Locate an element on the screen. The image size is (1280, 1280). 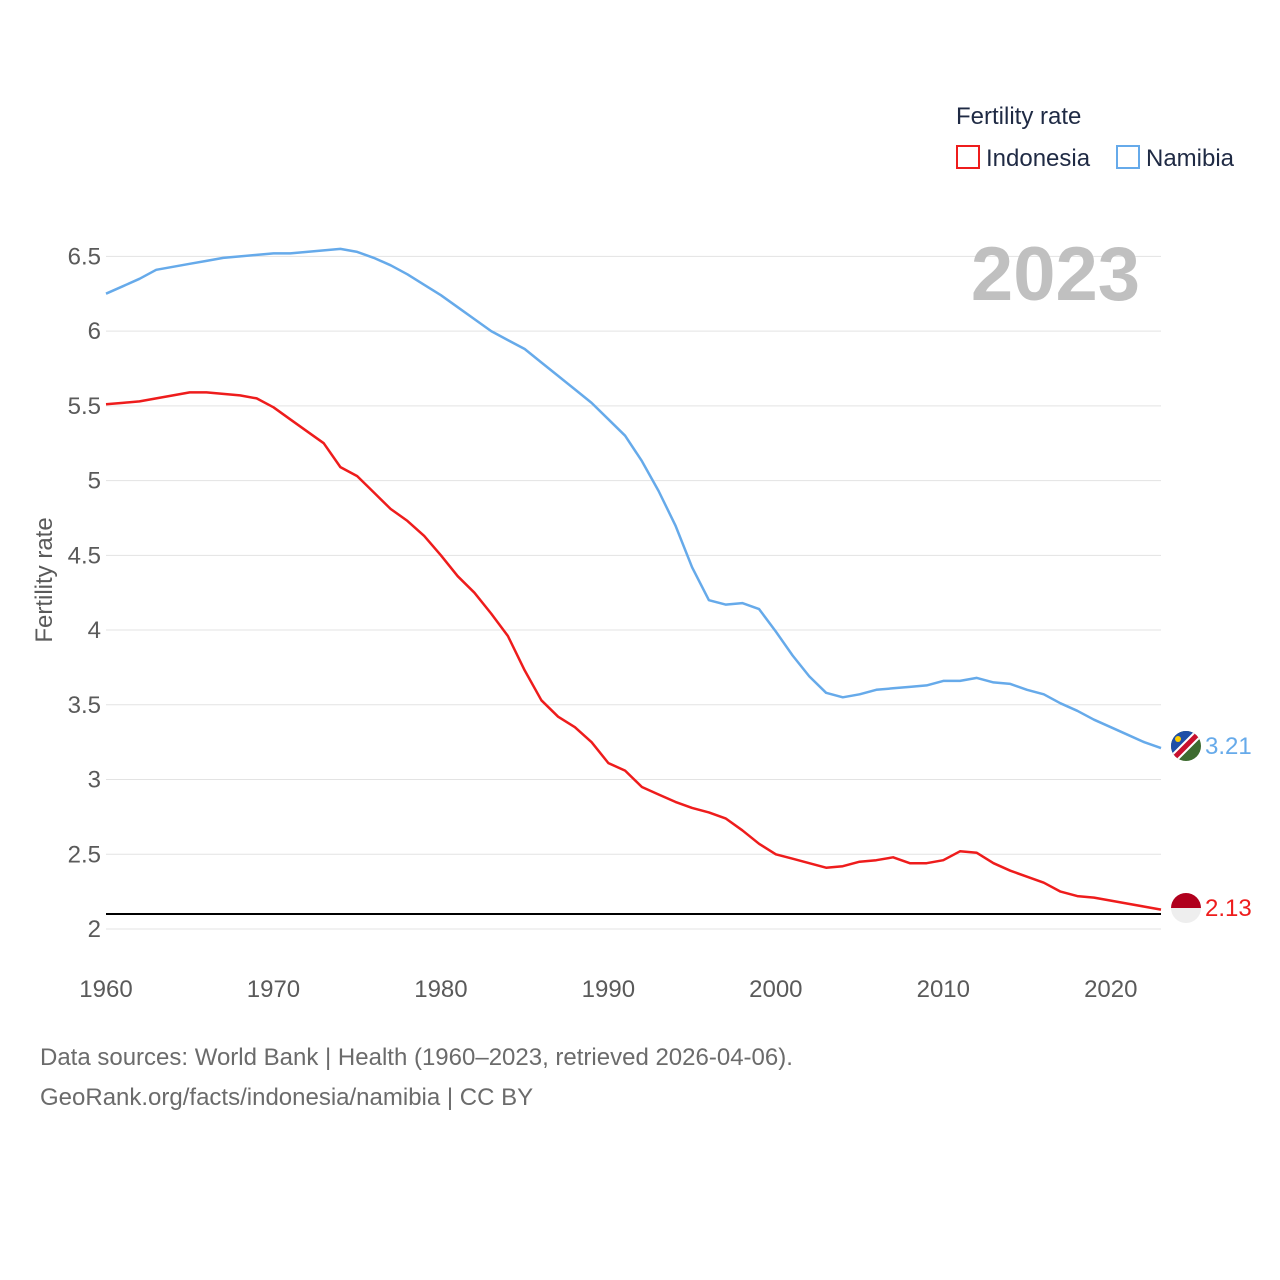
indonesia-end-value: 2.13 is located at coordinates (1228, 908).